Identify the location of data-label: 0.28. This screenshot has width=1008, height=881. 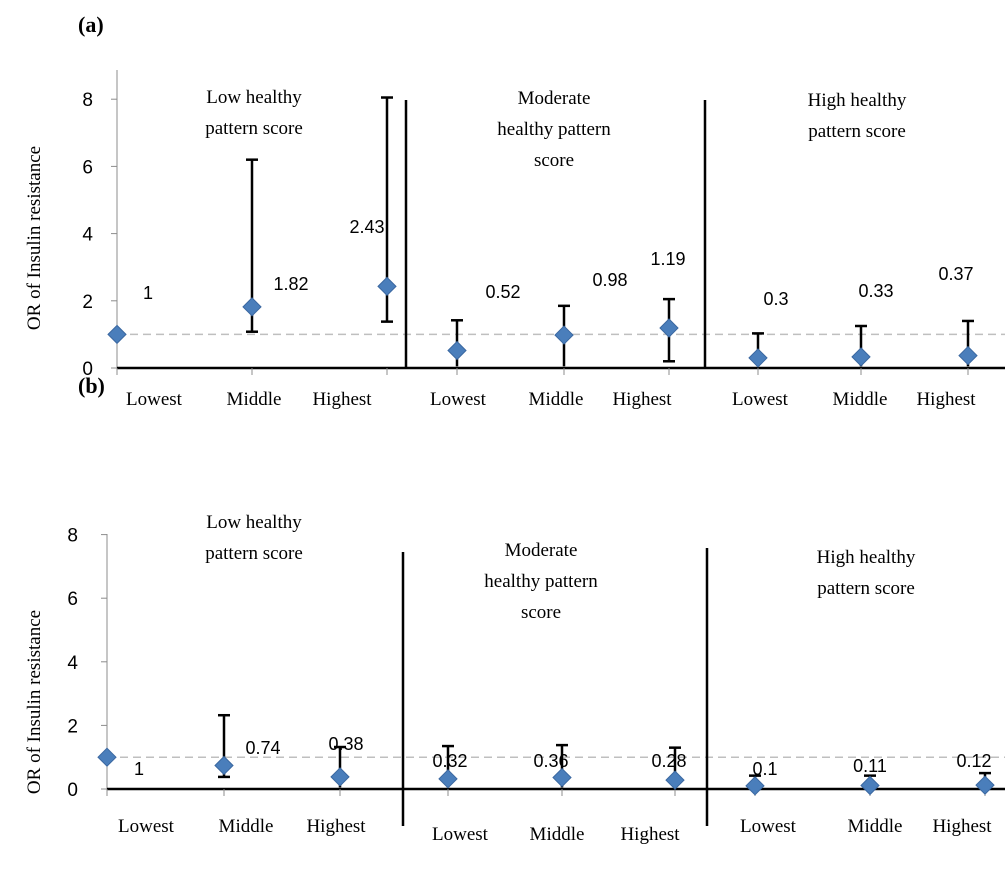
(668, 761).